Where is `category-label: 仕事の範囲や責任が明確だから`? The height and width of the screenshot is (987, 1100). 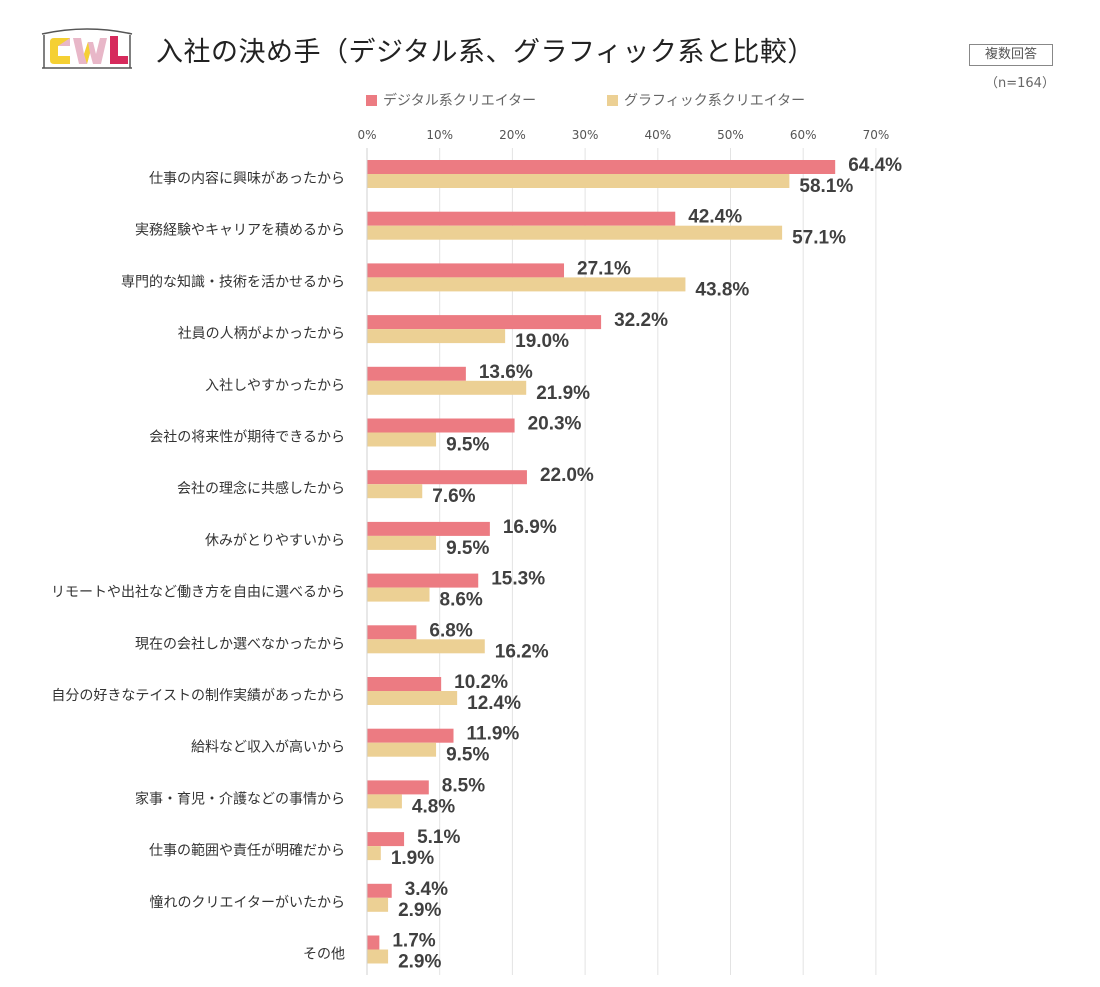
category-label: 仕事の範囲や責任が明確だから is located at coordinates (247, 850).